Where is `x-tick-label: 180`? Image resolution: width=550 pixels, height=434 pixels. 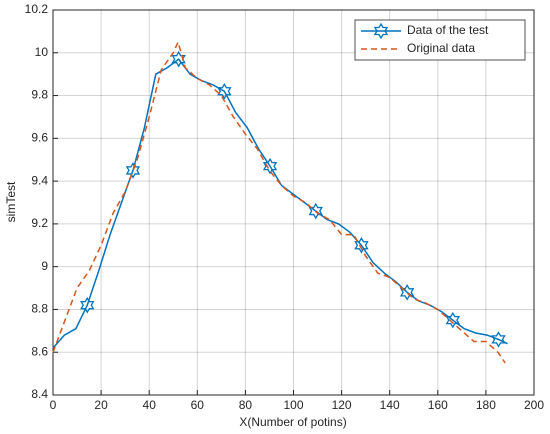 x-tick-label: 180 is located at coordinates (486, 405).